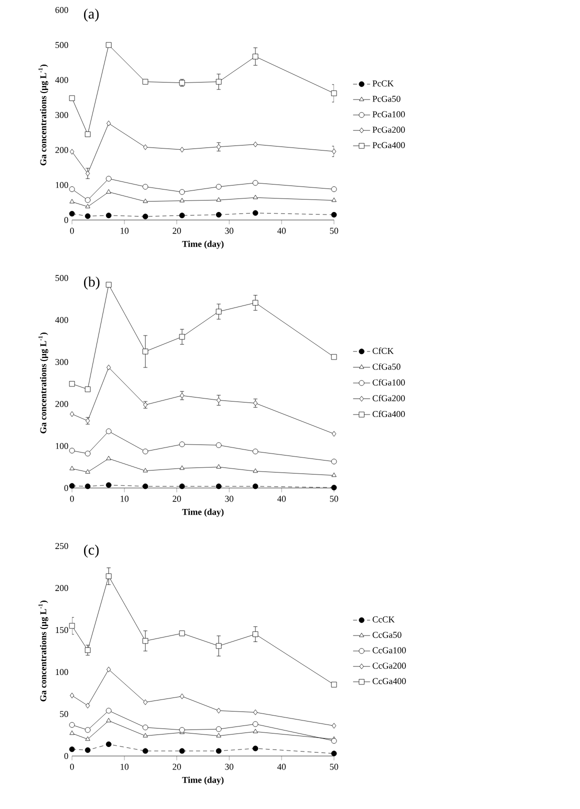  Describe the element at coordinates (61, 80) in the screenshot. I see `y-tick-label: 400` at that location.